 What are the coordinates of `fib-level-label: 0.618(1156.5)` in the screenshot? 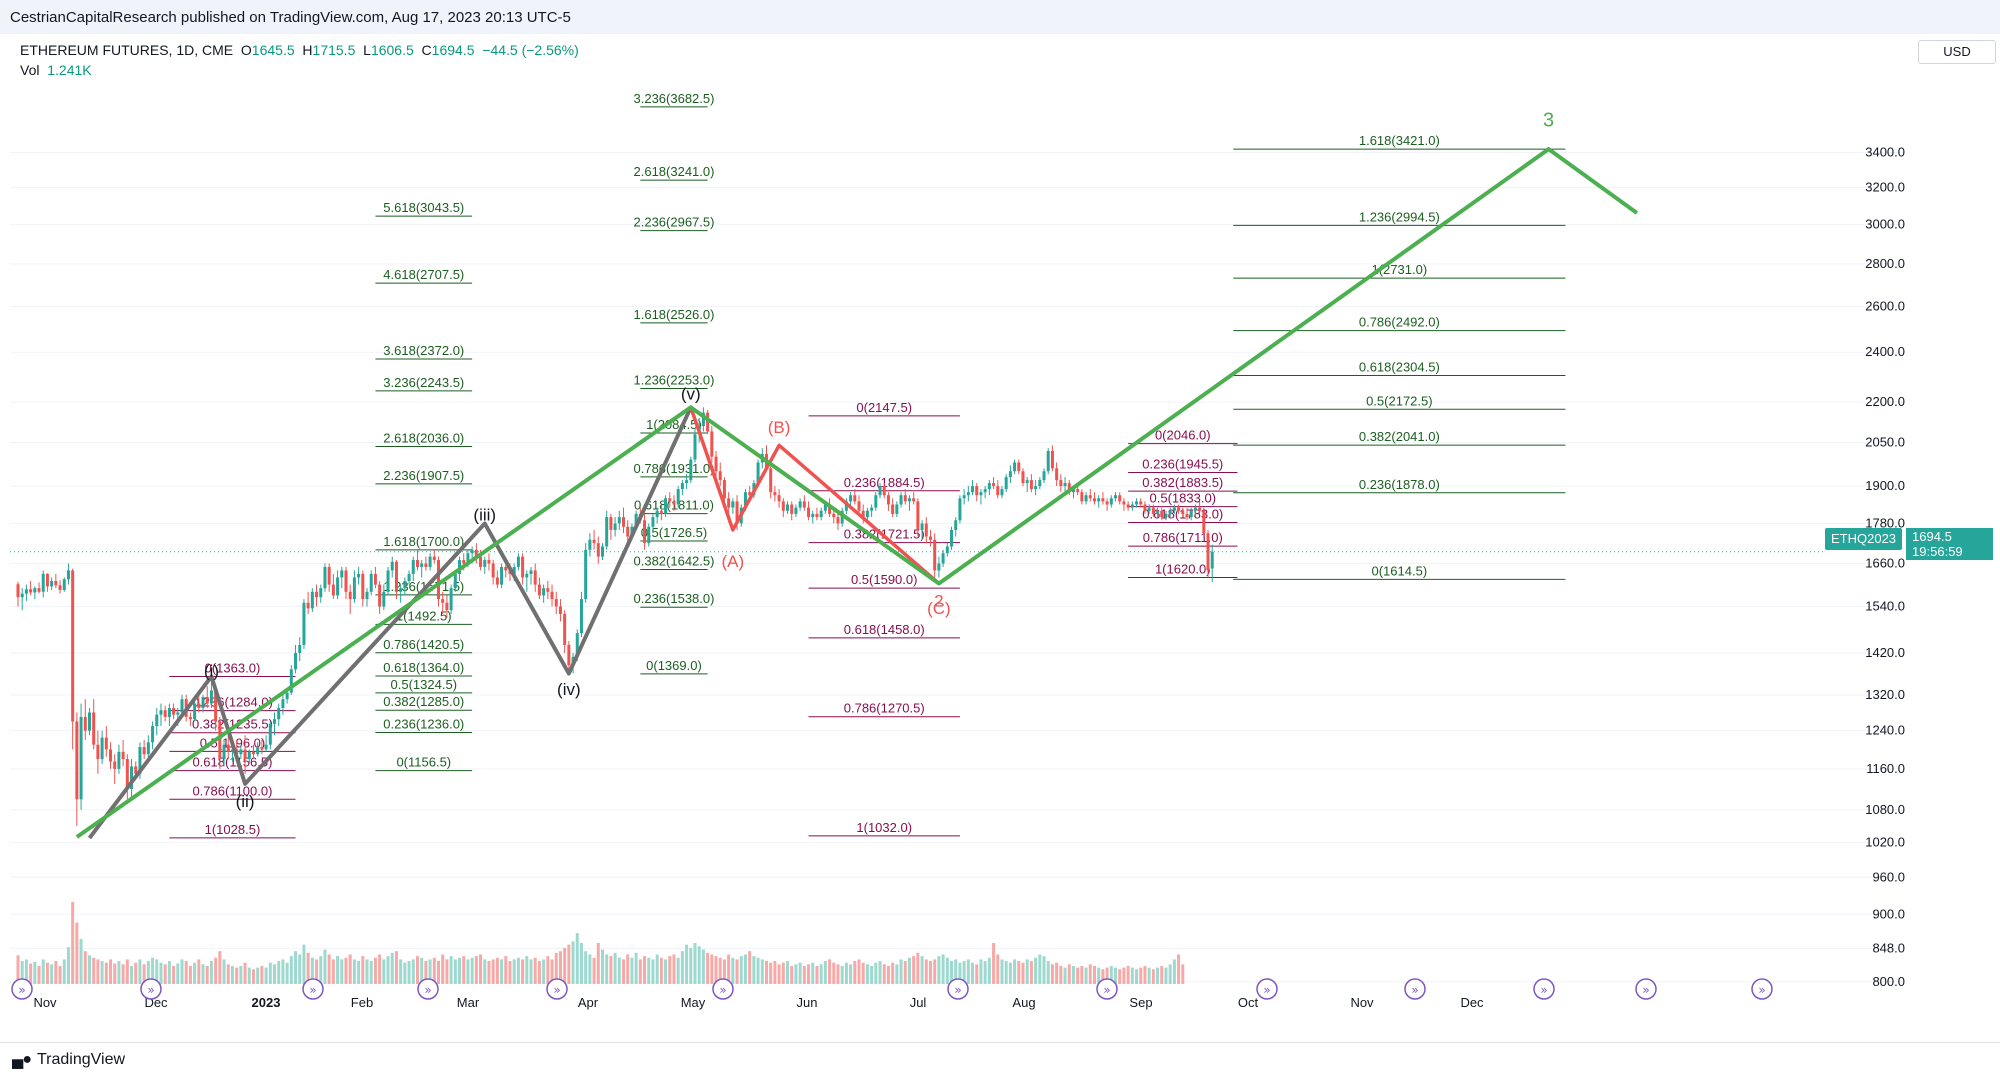 It's located at (232, 762).